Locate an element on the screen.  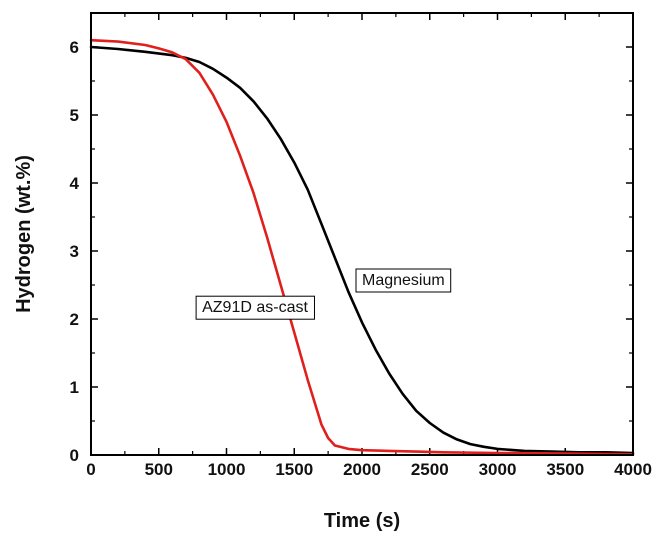
annotation-label: Magnesium is located at coordinates (403, 280).